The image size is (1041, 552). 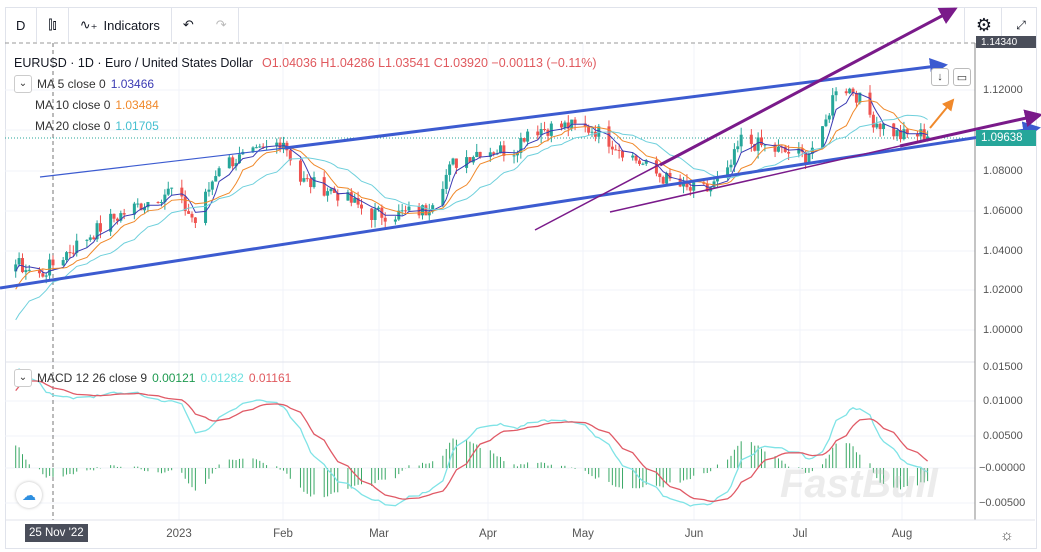 What do you see at coordinates (131, 25) in the screenshot?
I see `indicators-label: Indicators` at bounding box center [131, 25].